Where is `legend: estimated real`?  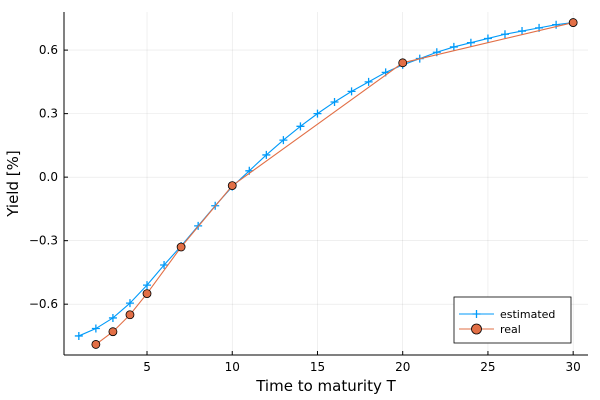 legend: estimated real is located at coordinates (512, 320).